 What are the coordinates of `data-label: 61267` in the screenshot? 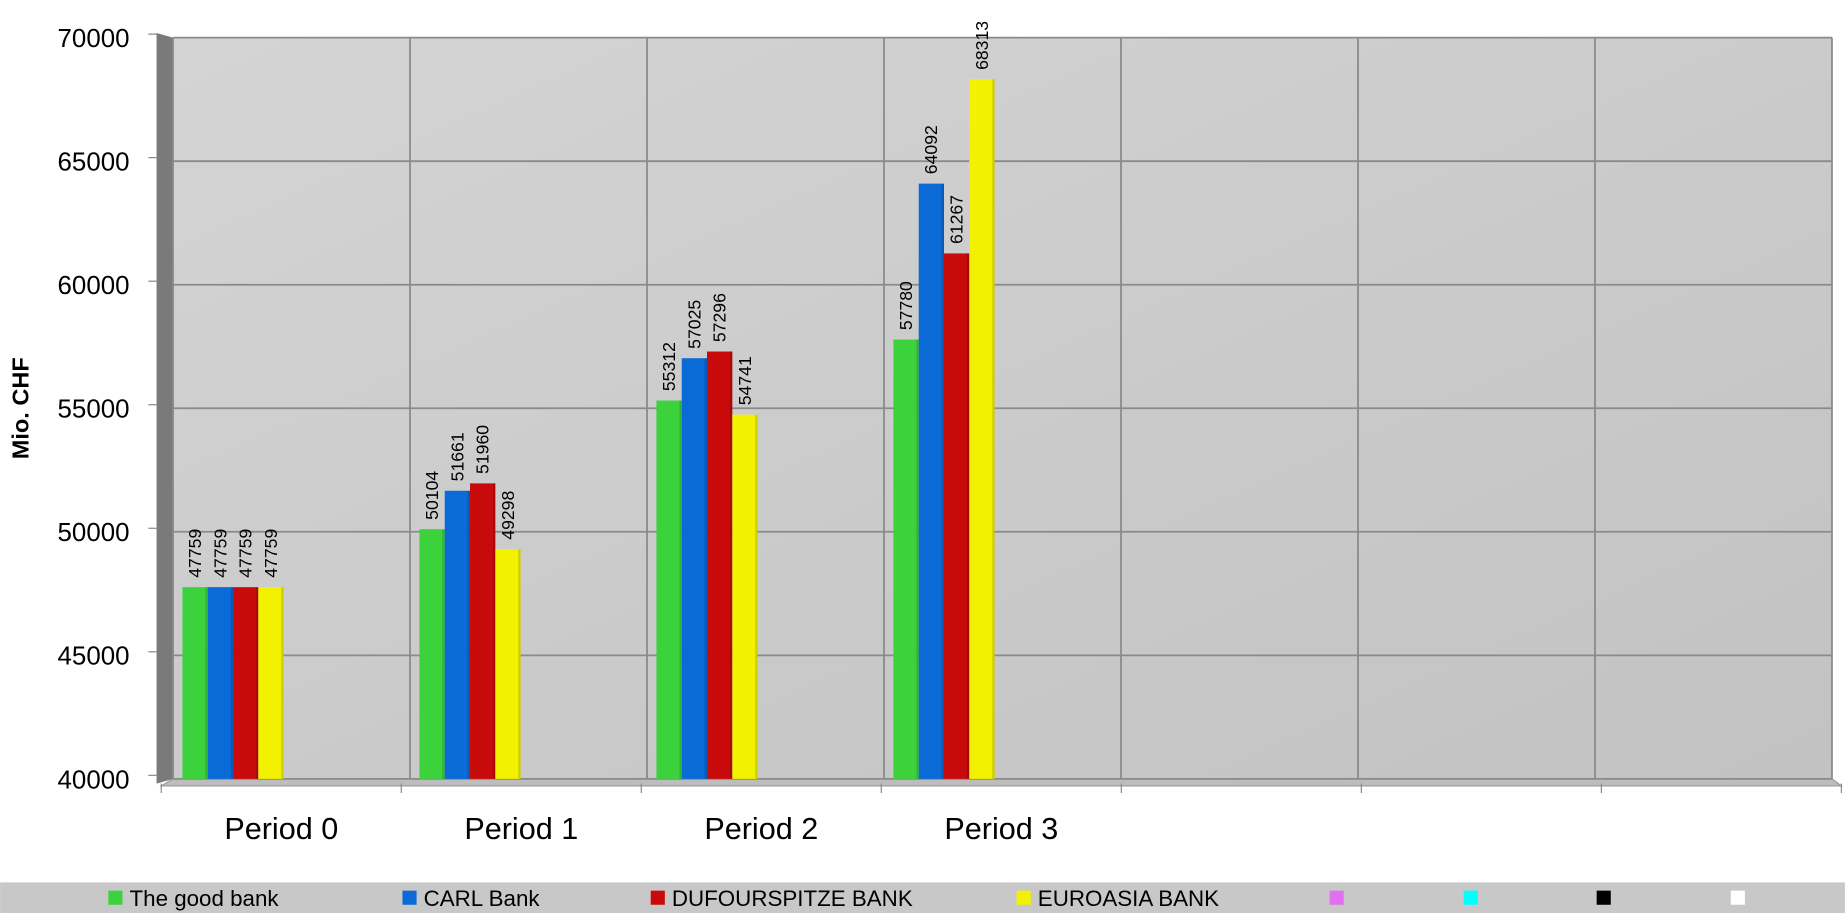 It's located at (957, 219).